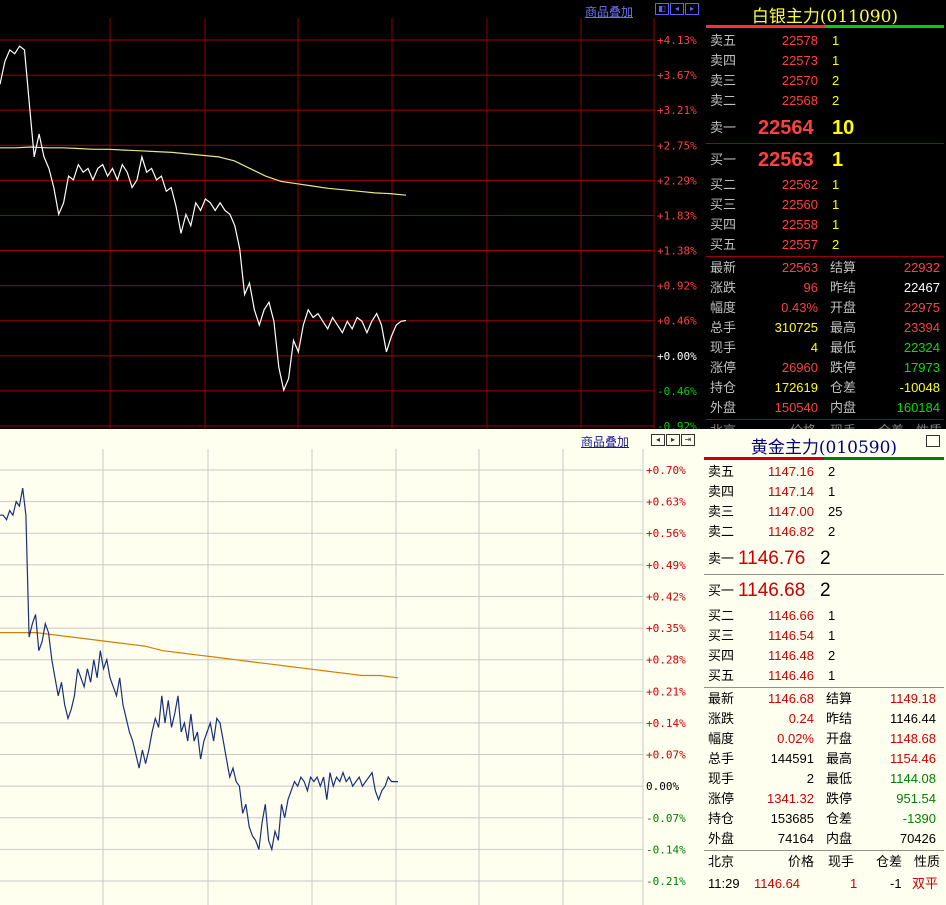  Describe the element at coordinates (199, 655) in the screenshot. I see `average-price-line` at that location.